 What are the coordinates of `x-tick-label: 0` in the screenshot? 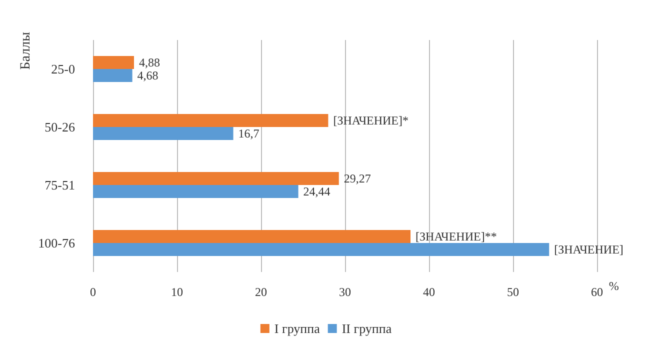 It's located at (93, 292).